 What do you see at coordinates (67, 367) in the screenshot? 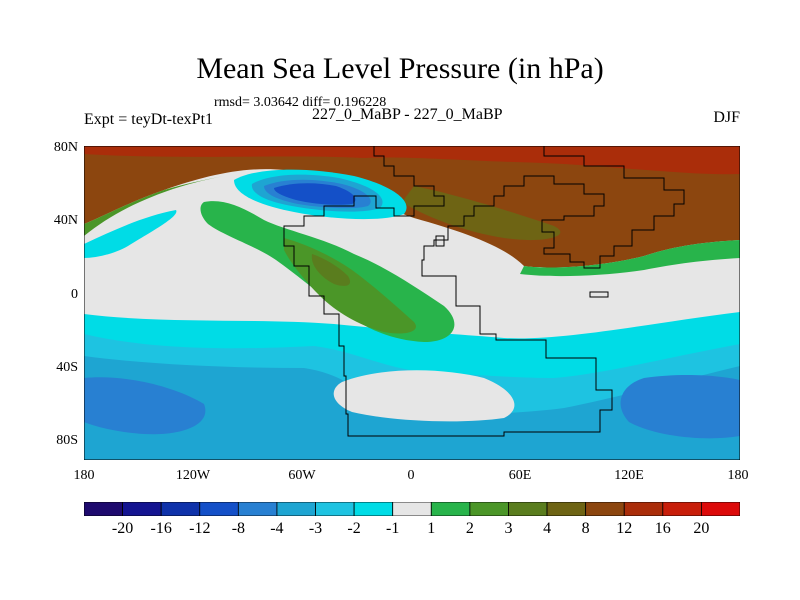
I see `y-tick-label: 40S` at bounding box center [67, 367].